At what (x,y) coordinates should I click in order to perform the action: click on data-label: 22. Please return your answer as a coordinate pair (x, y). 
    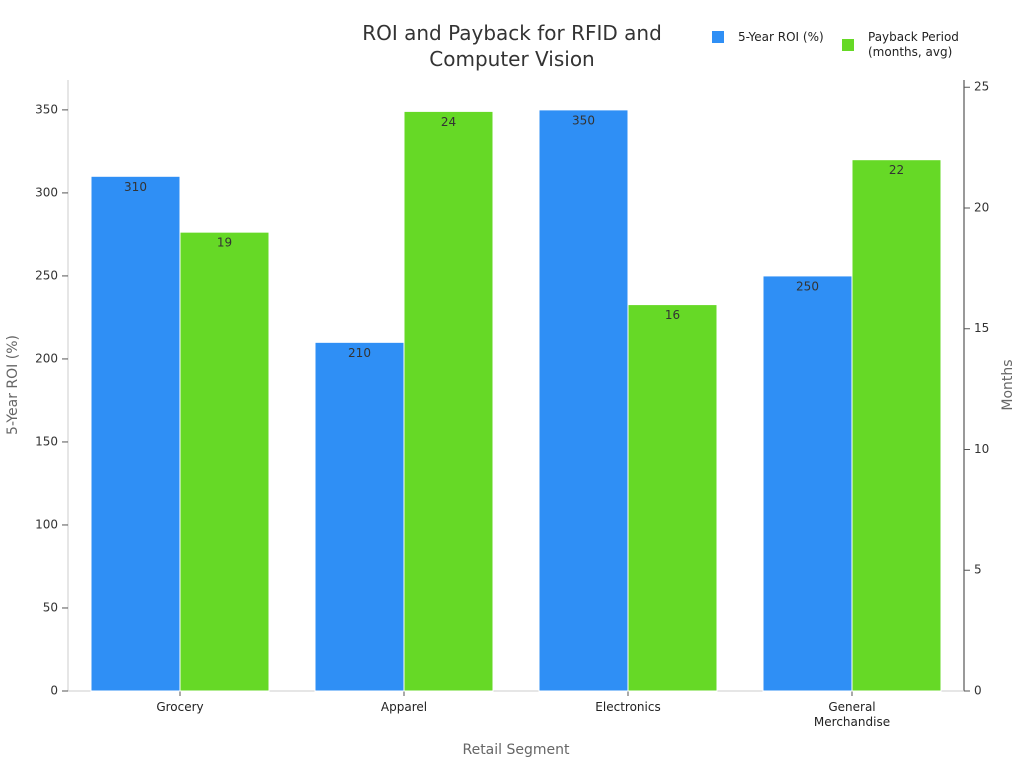
    Looking at the image, I should click on (896, 170).